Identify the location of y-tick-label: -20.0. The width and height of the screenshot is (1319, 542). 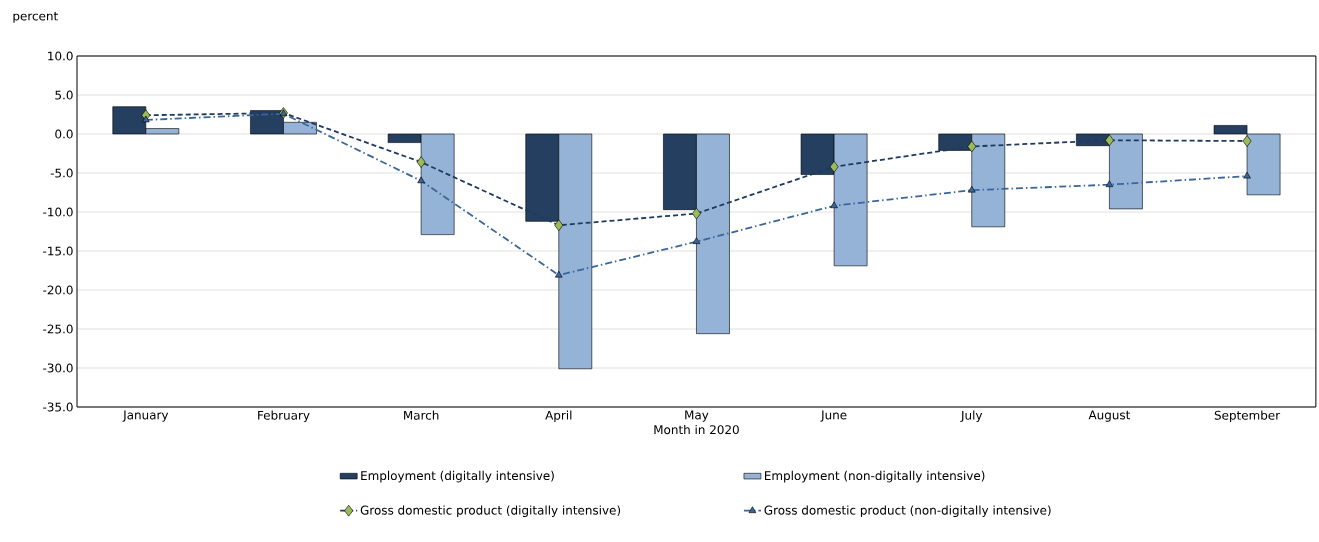
(58, 290).